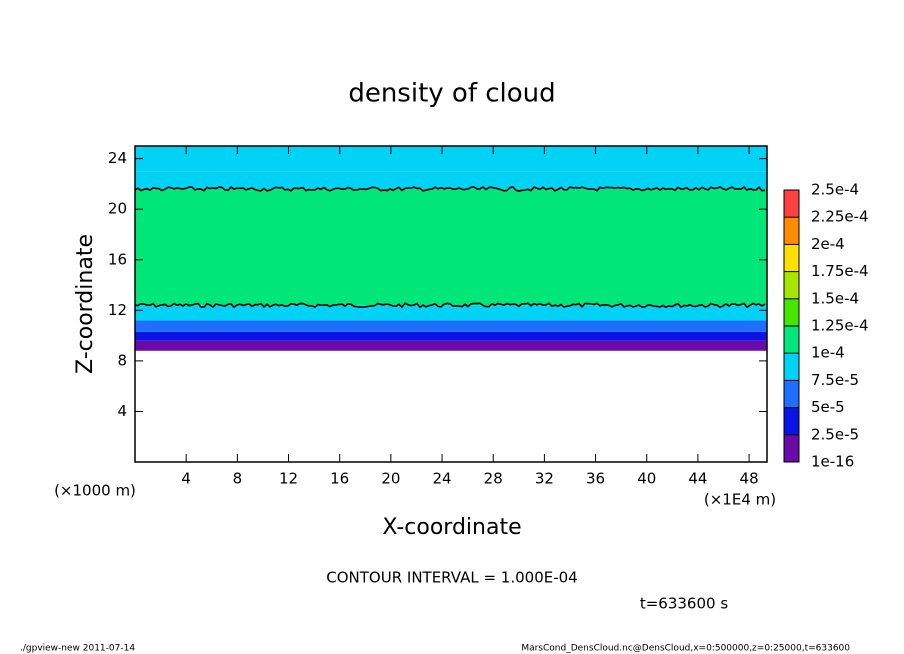 This screenshot has height=654, width=904. I want to click on x-tick-label: 36, so click(595, 479).